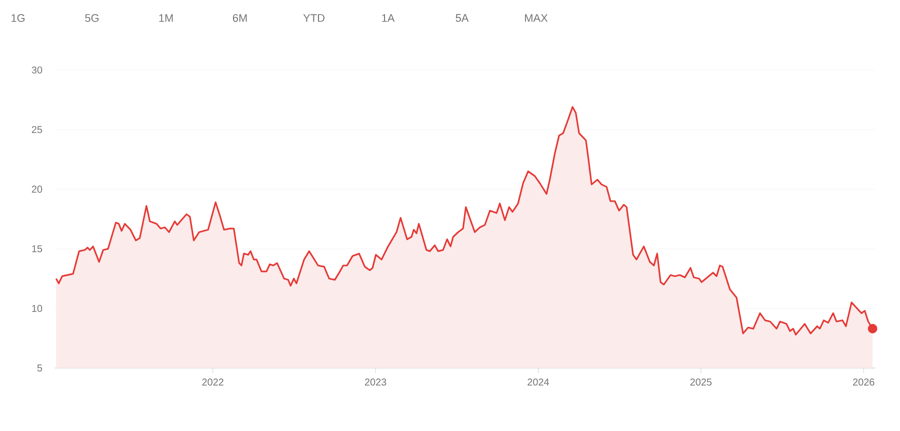  Describe the element at coordinates (37, 130) in the screenshot. I see `y-tick-label: 25` at that location.